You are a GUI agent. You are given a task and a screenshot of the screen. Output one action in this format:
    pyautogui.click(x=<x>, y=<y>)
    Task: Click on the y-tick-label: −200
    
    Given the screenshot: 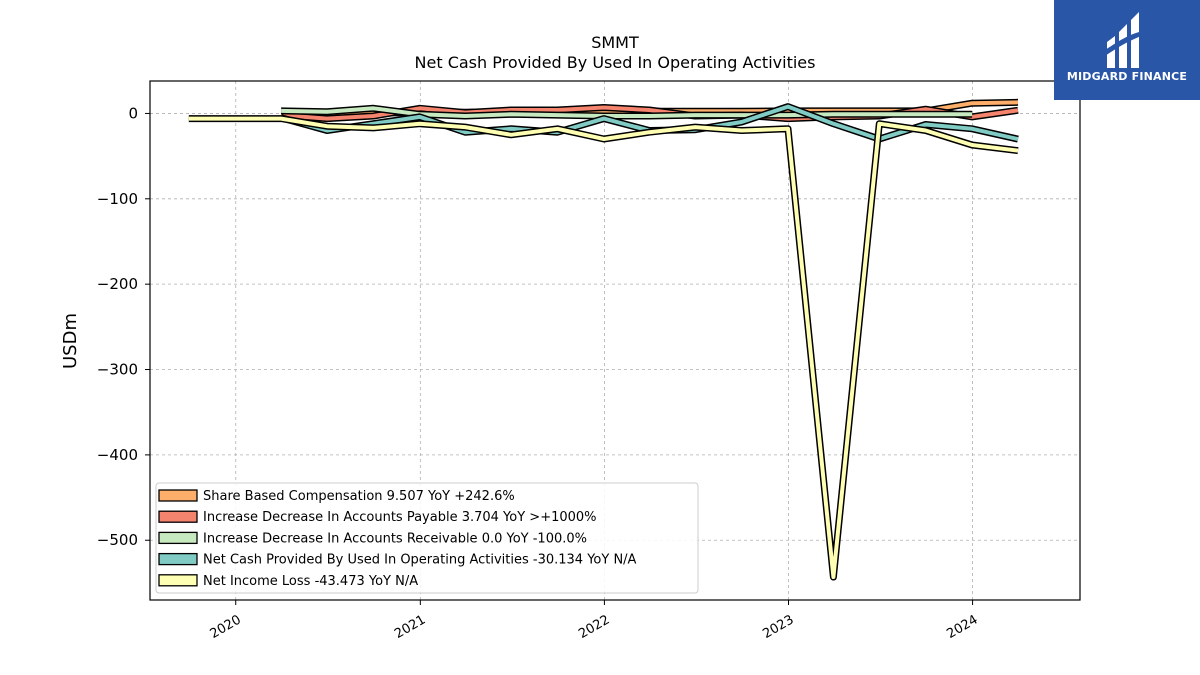 What is the action you would take?
    pyautogui.click(x=117, y=284)
    